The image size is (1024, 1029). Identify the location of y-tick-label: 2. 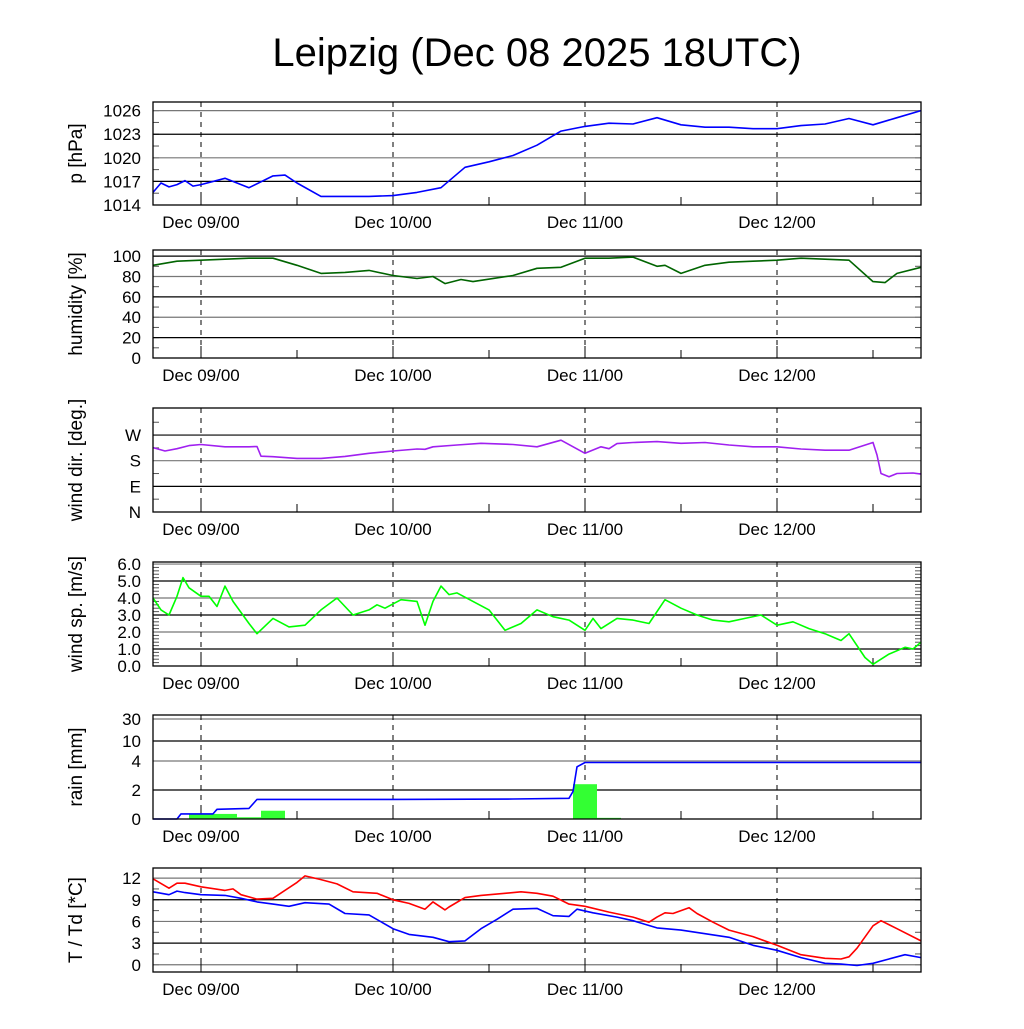
(136, 790).